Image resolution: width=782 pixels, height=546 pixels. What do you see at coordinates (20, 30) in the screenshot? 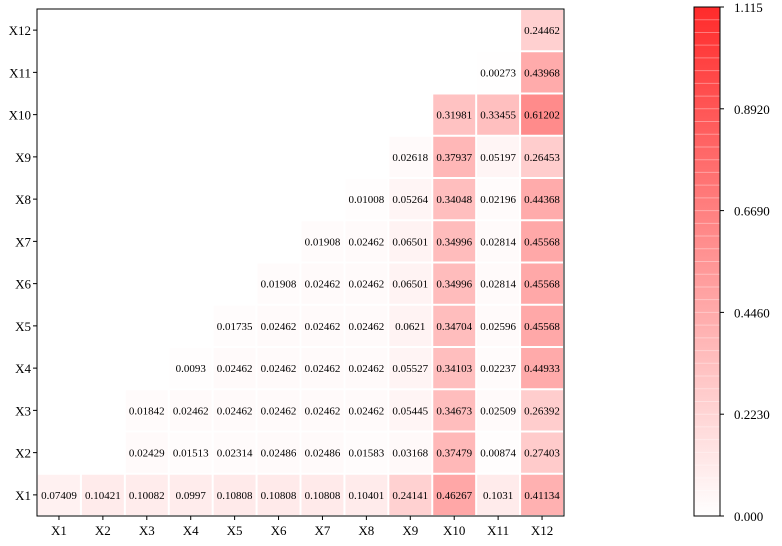
I see `y-tick-label: X12` at bounding box center [20, 30].